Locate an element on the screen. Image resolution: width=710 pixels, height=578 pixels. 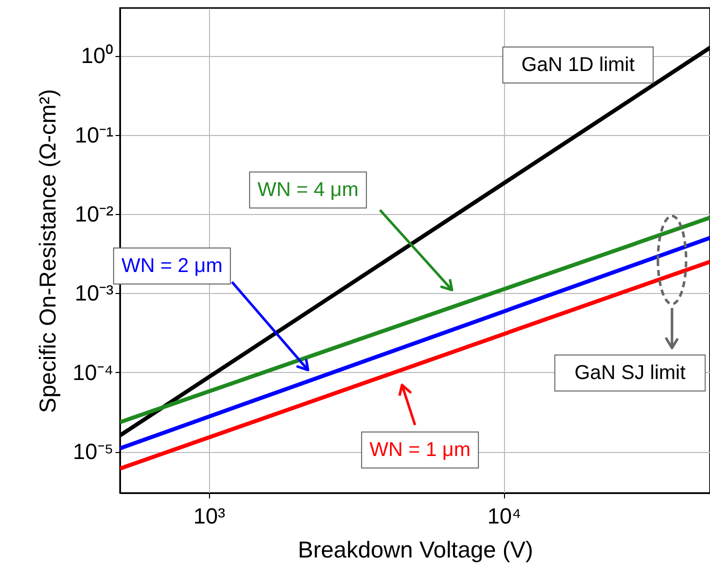
annotation: GaN SJ limit is located at coordinates (630, 373).